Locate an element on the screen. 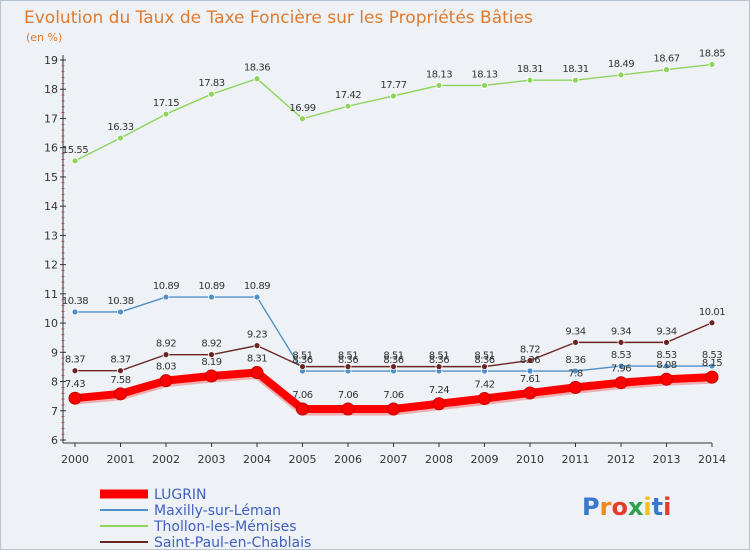 This screenshot has height=550, width=750. y-tick-label: 6 is located at coordinates (54, 440).